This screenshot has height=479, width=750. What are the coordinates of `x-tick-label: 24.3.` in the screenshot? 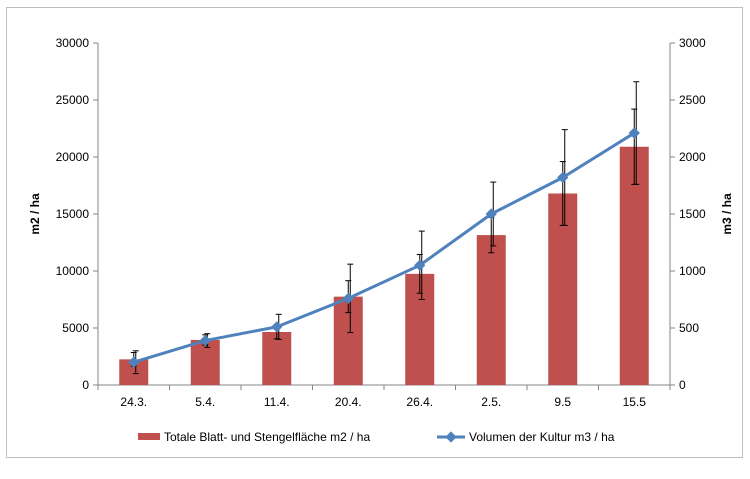 It's located at (133, 402).